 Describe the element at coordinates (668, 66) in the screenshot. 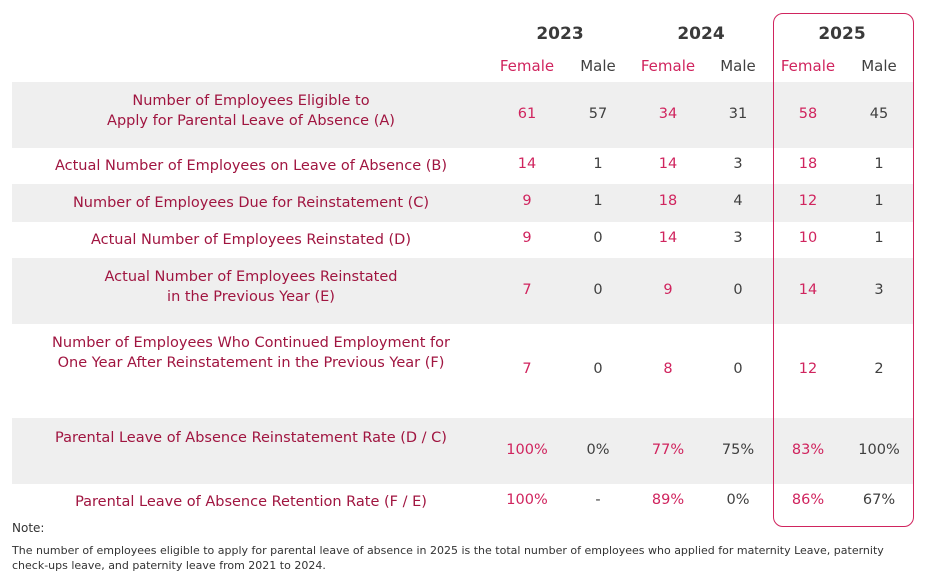

I see `gender-header-2024-female: Female` at that location.